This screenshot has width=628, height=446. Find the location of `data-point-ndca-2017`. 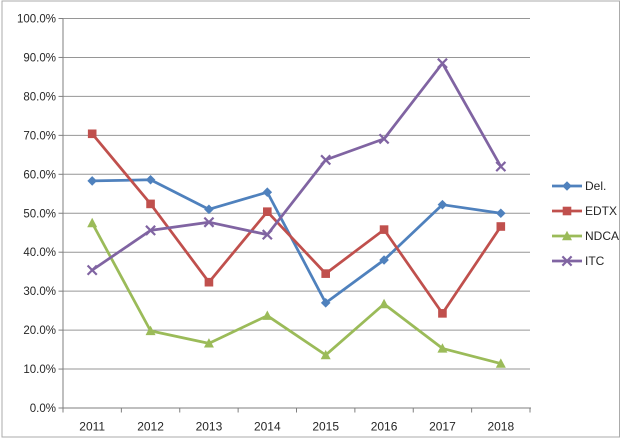

data-point-ndca-2017 is located at coordinates (442, 348).